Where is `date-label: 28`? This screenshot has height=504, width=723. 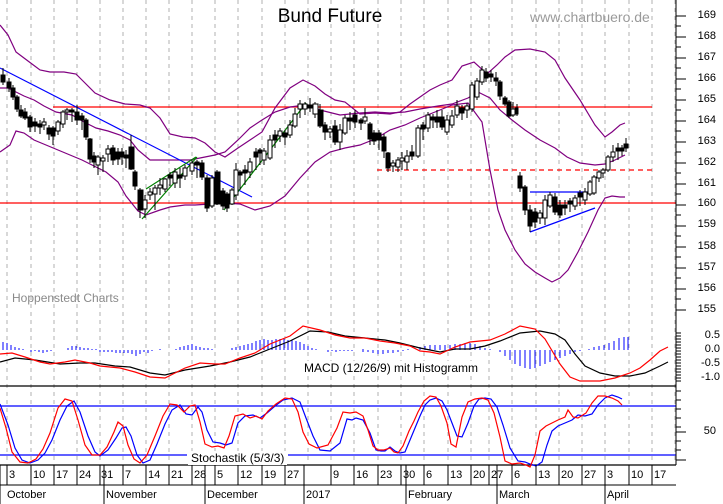 date-label: 28 is located at coordinates (200, 475).